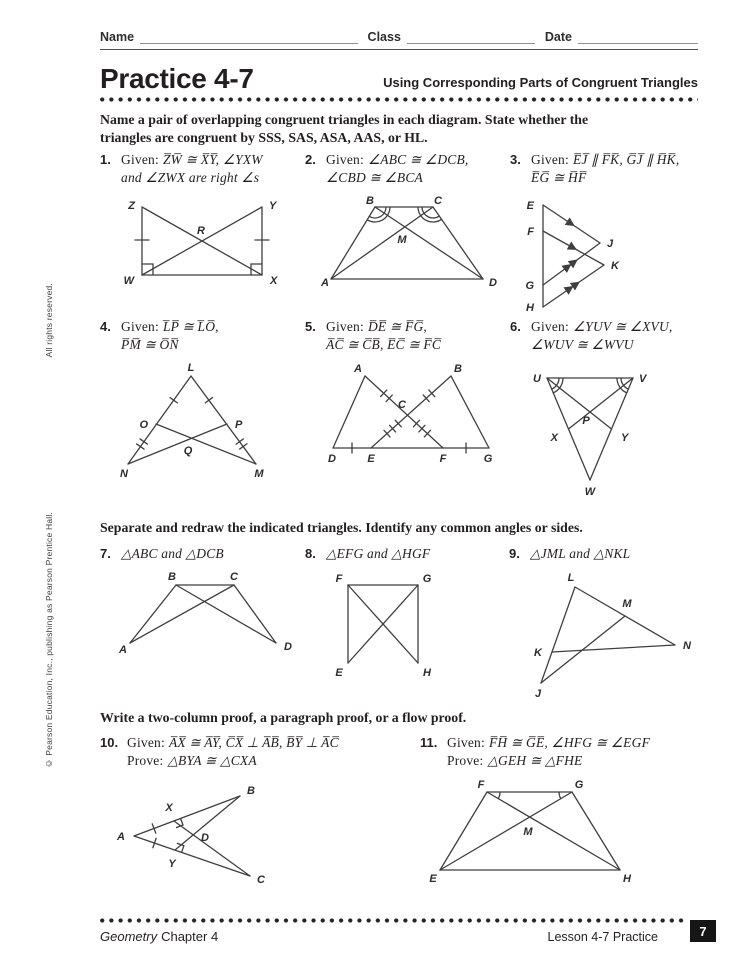  Describe the element at coordinates (397, 327) in the screenshot. I see `given-math: D̅E̅ ≅ F̅G̅,` at that location.